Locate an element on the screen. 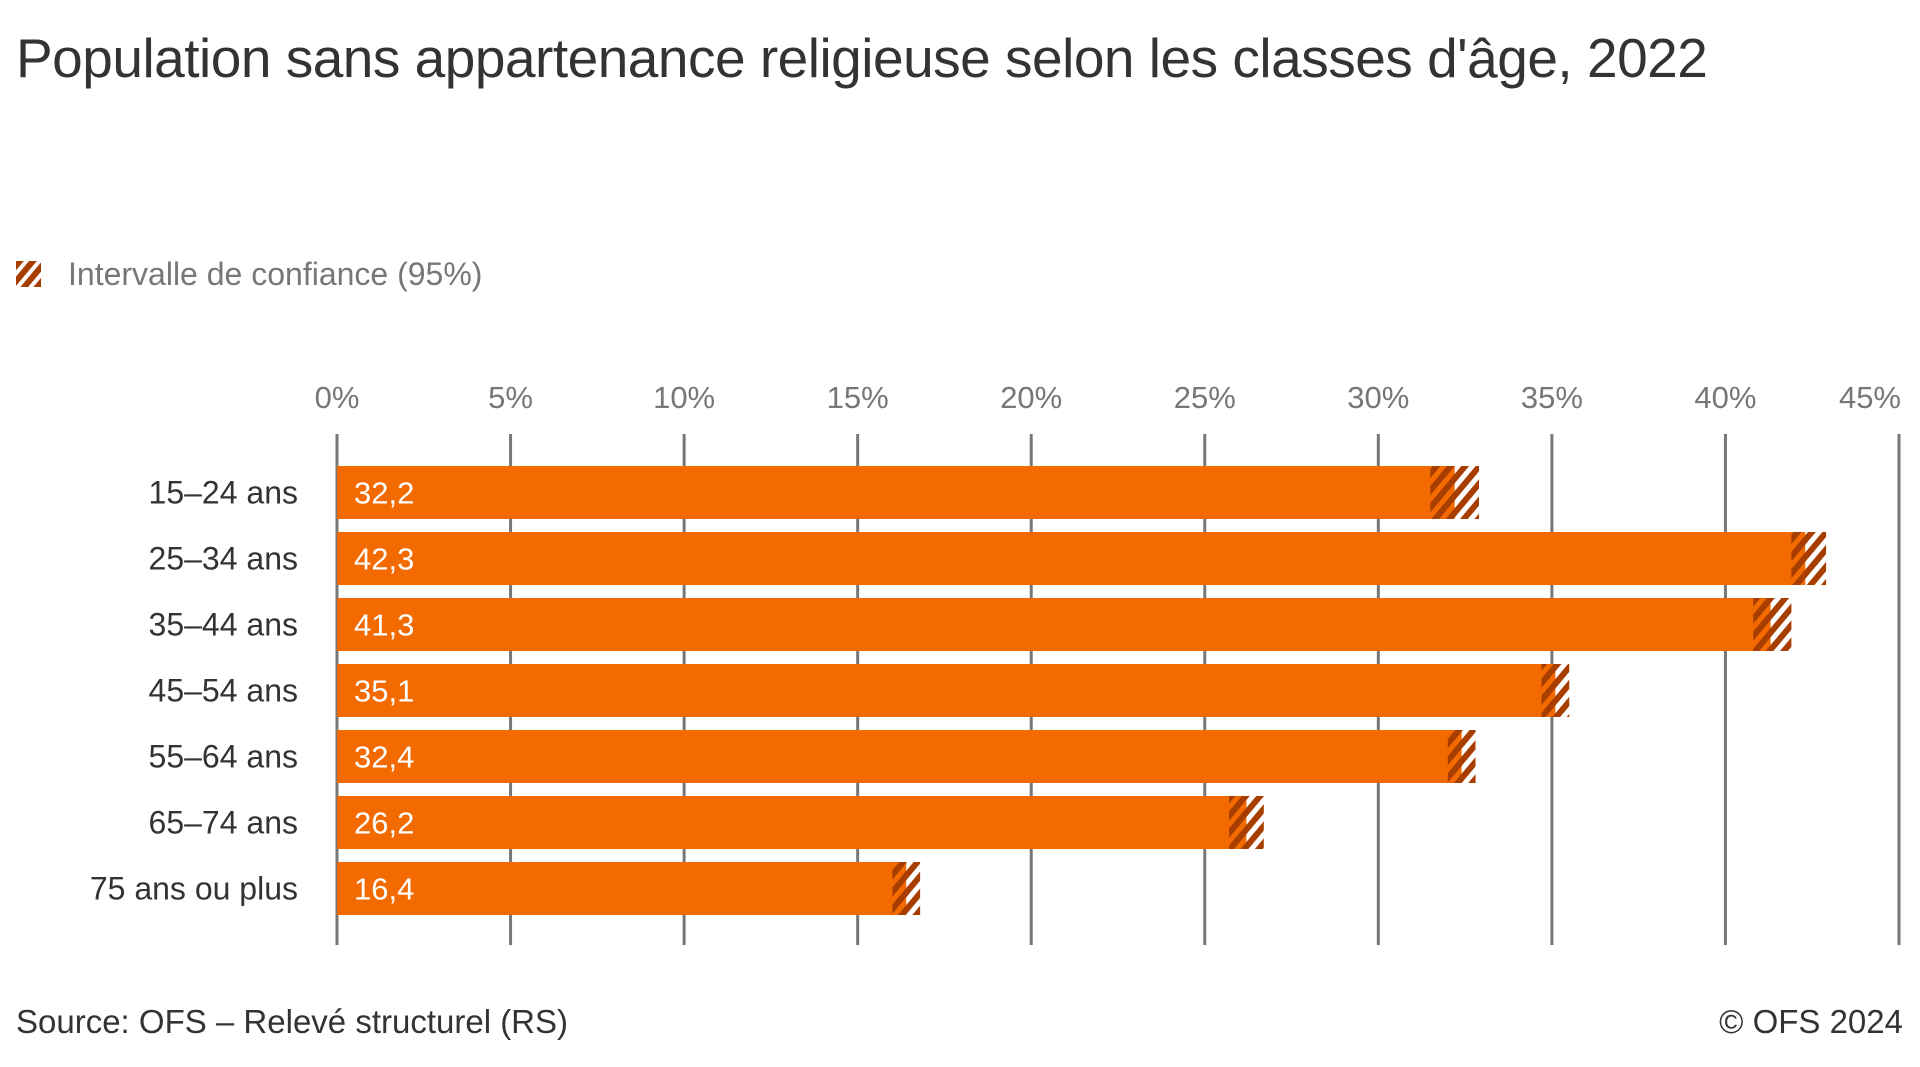  x-tick-label: 25% is located at coordinates (1205, 397).